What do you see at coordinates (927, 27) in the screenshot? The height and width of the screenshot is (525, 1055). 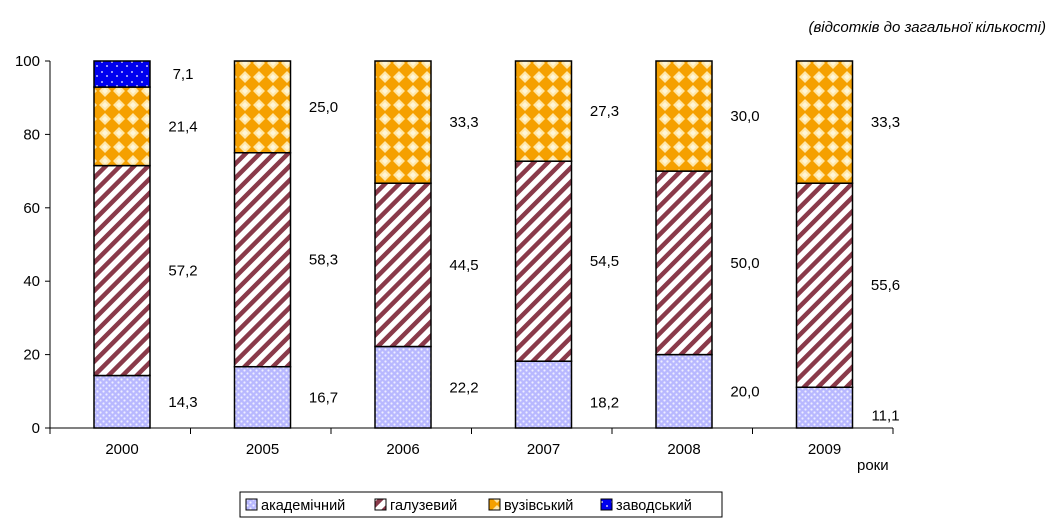 I see `chart-subtitle: (відсотків до загальної кількості)` at bounding box center [927, 27].